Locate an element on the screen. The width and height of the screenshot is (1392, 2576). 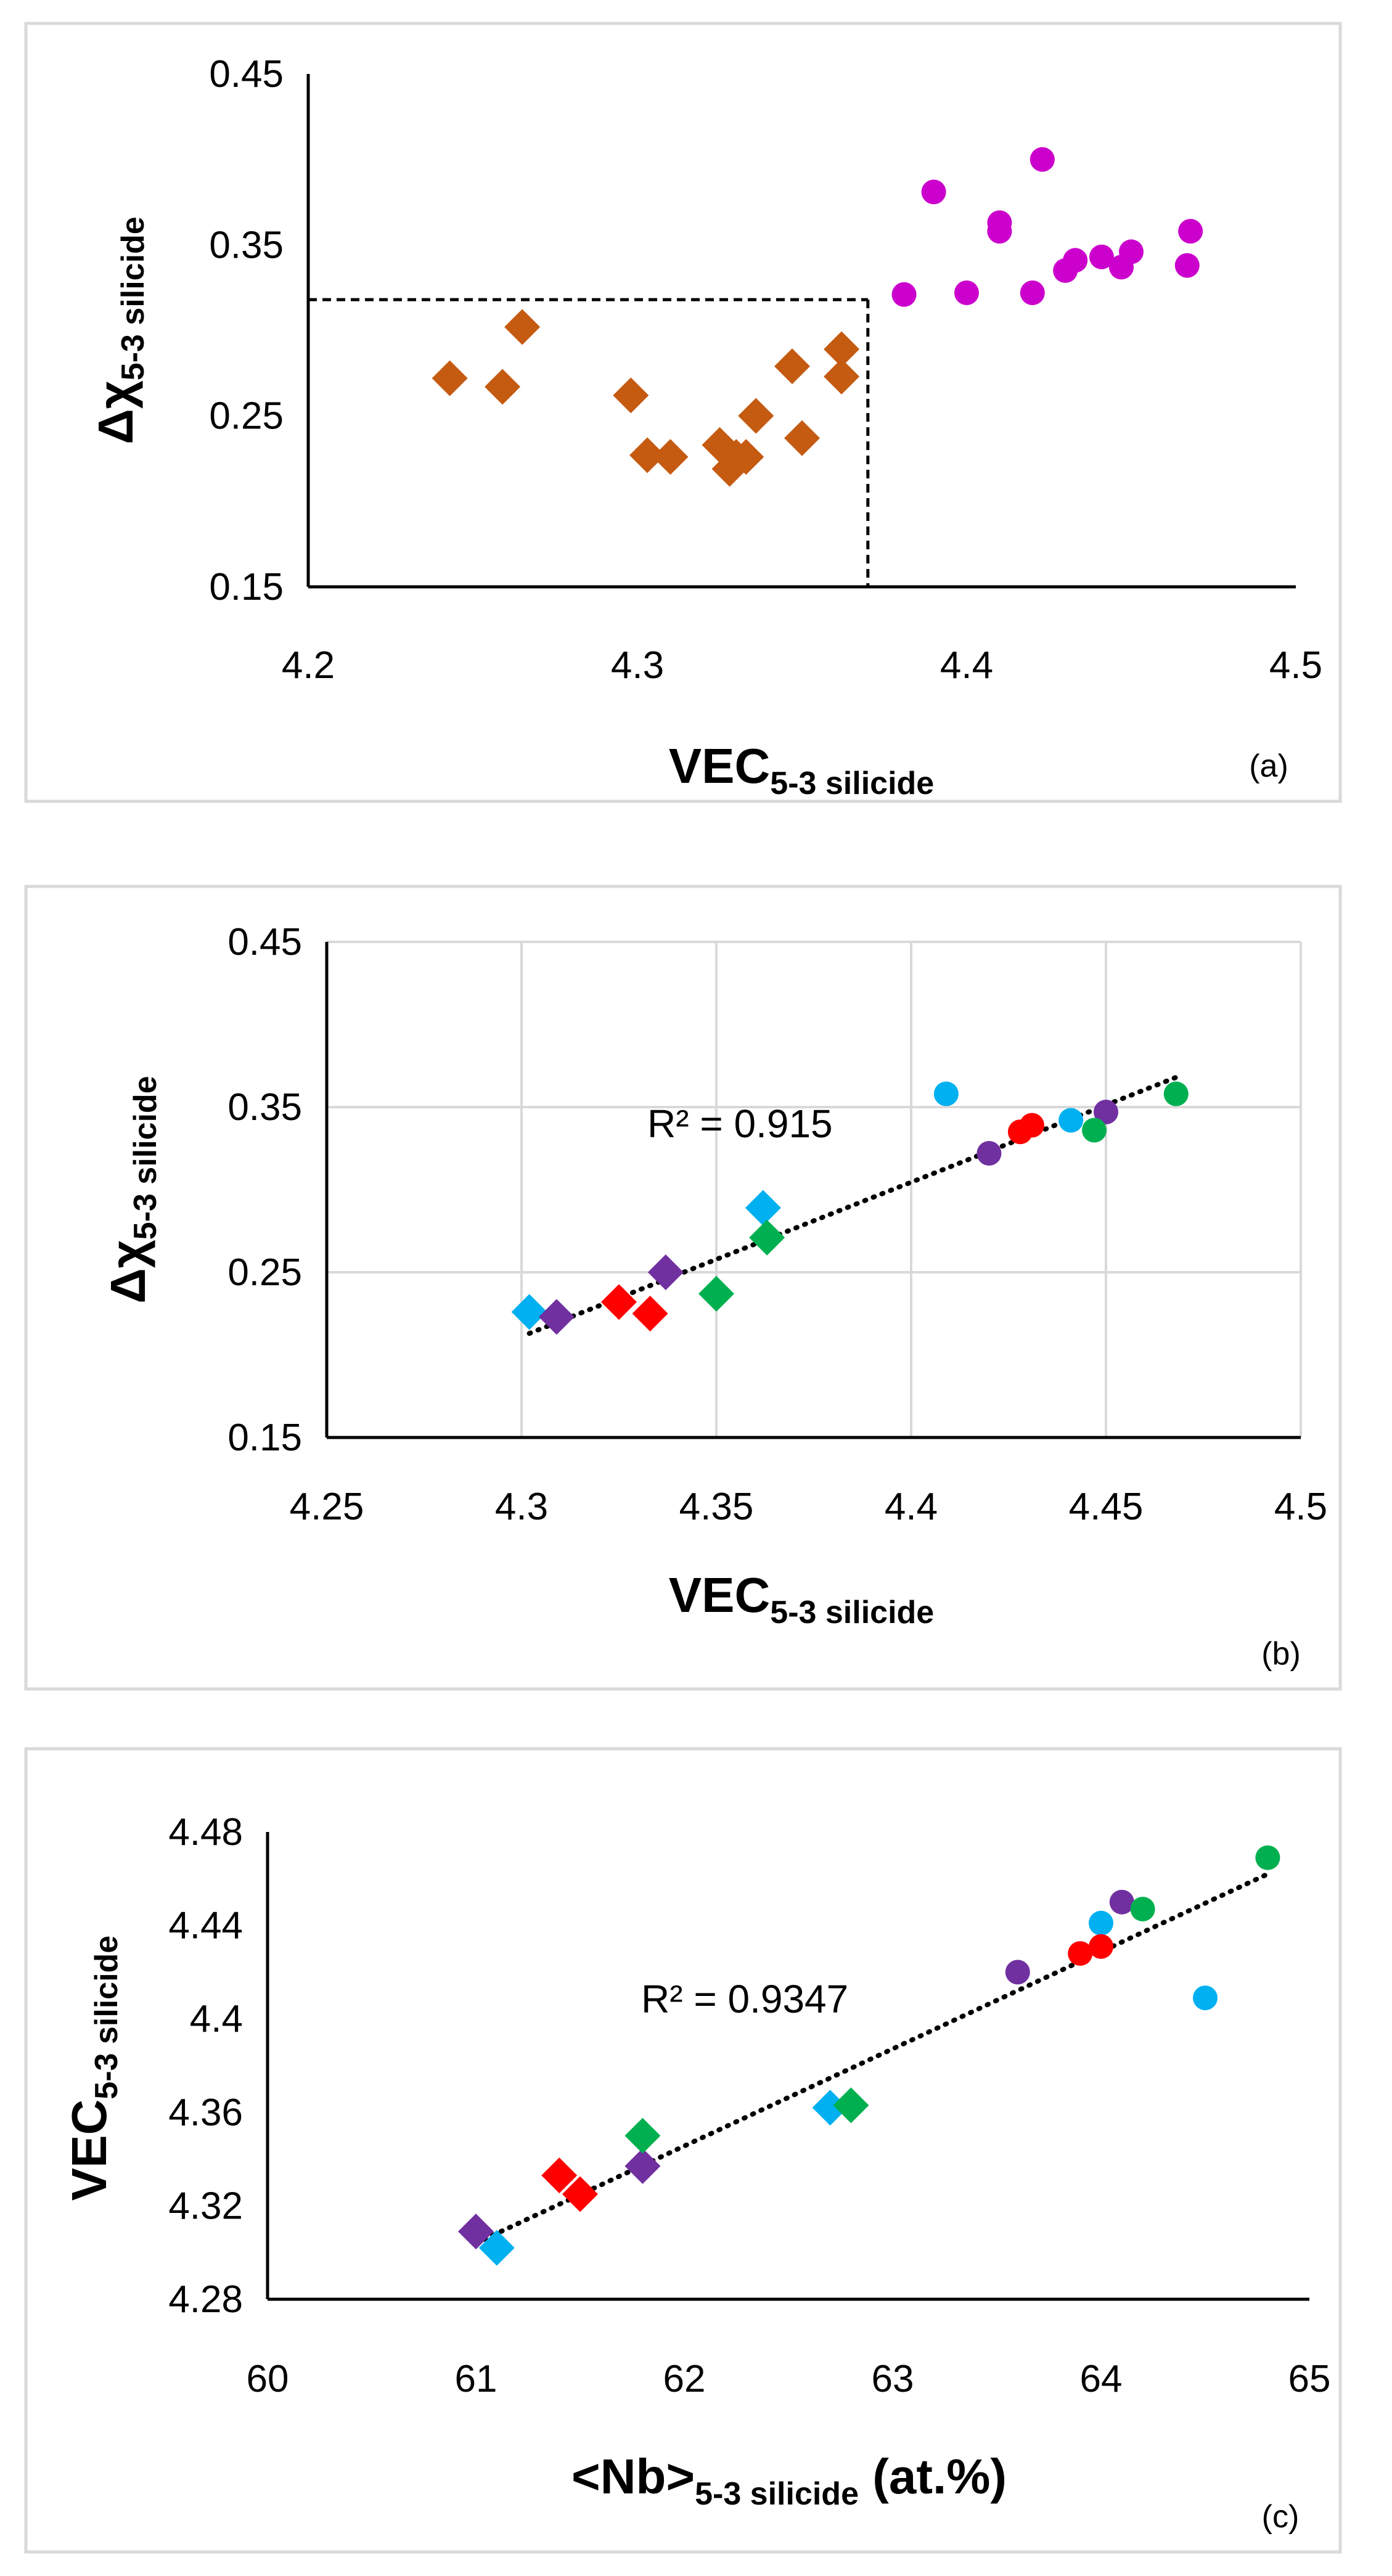
x-tick-label: 64 is located at coordinates (1101, 2379).